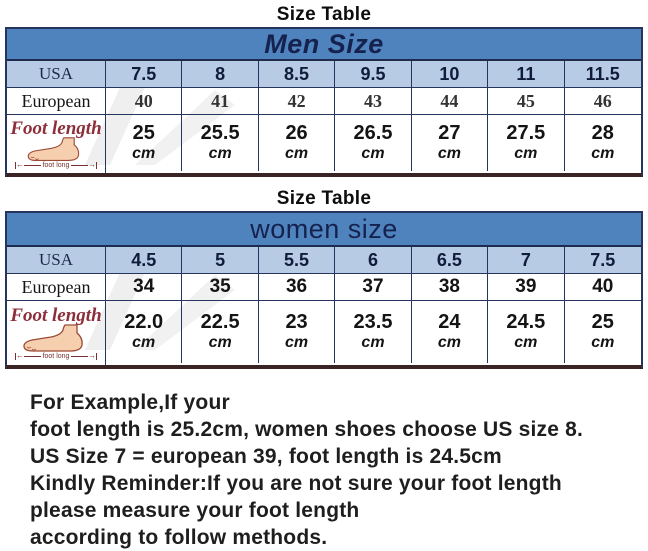 The image size is (648, 551). What do you see at coordinates (220, 74) in the screenshot?
I see `men-usa-size: 8` at bounding box center [220, 74].